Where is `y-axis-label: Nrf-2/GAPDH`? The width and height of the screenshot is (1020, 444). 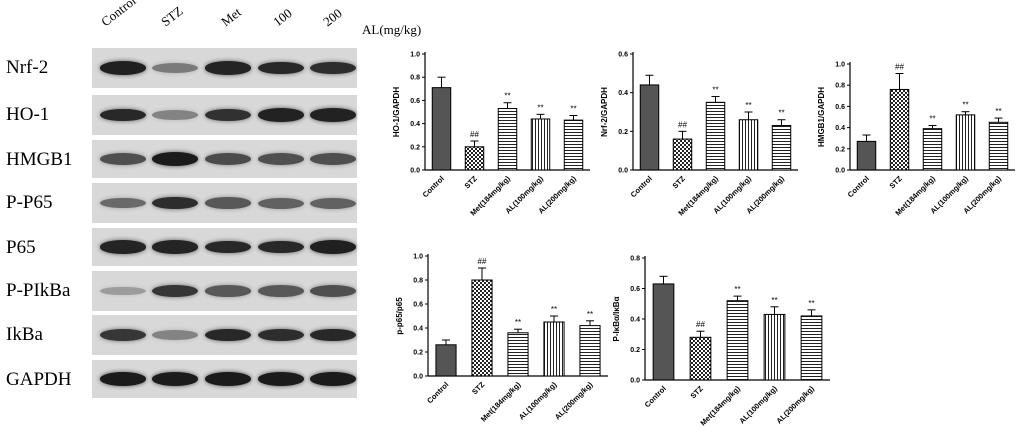 y-axis-label: Nrf-2/GAPDH is located at coordinates (604, 112).